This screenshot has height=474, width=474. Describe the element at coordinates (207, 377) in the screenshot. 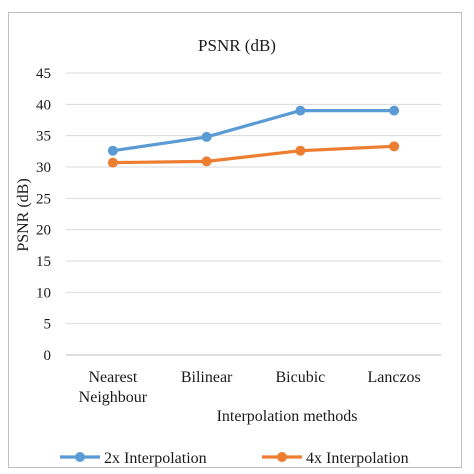

I see `x-tick-label: Bilinear` at that location.